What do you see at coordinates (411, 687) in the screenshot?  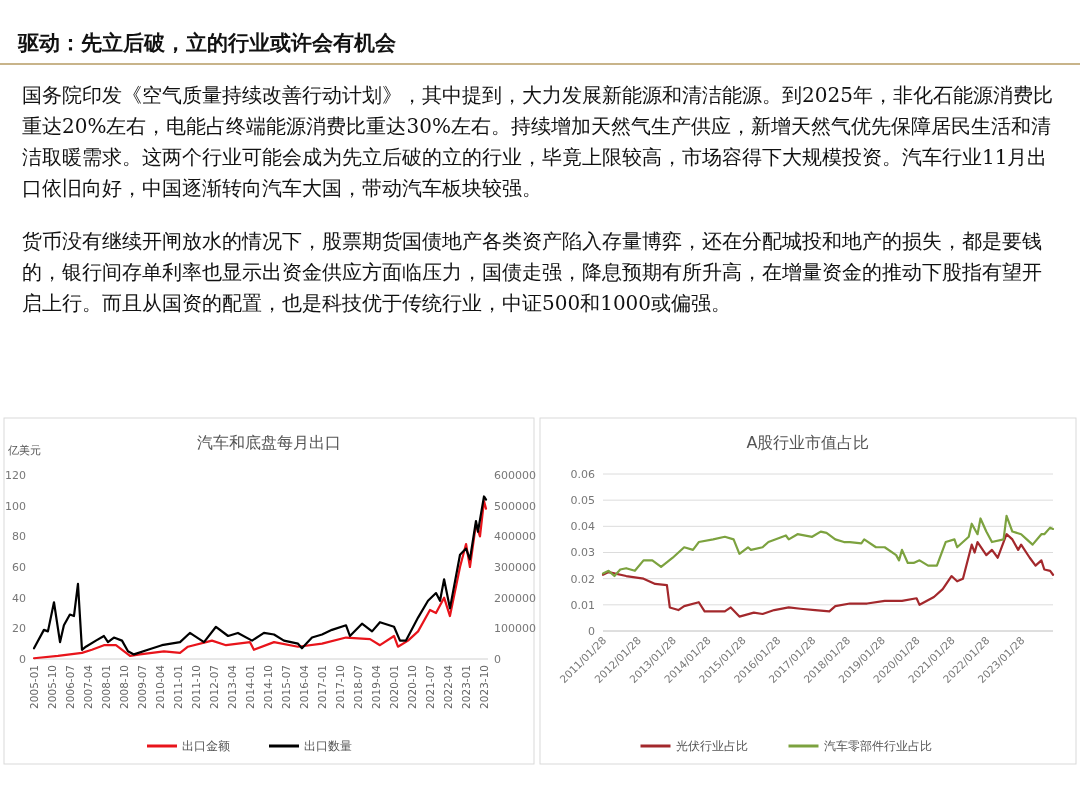 I see `x-tick-label: 2020-10` at bounding box center [411, 687].